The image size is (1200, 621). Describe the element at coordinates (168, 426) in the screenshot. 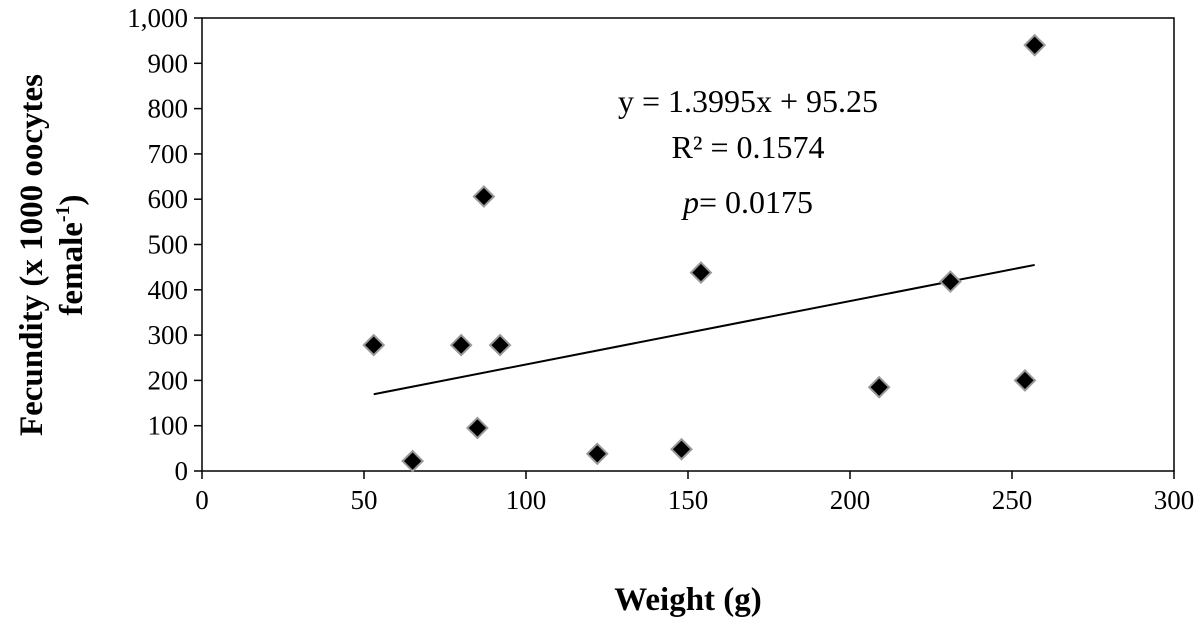

I see `y-tick-label: 100` at that location.